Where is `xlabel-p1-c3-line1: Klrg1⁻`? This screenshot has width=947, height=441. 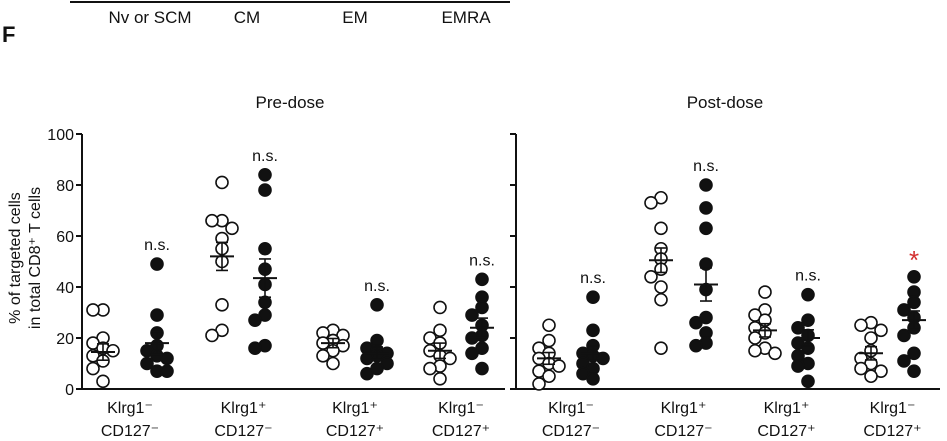 xlabel-p1-c3-line1: Klrg1⁻ is located at coordinates (893, 408).